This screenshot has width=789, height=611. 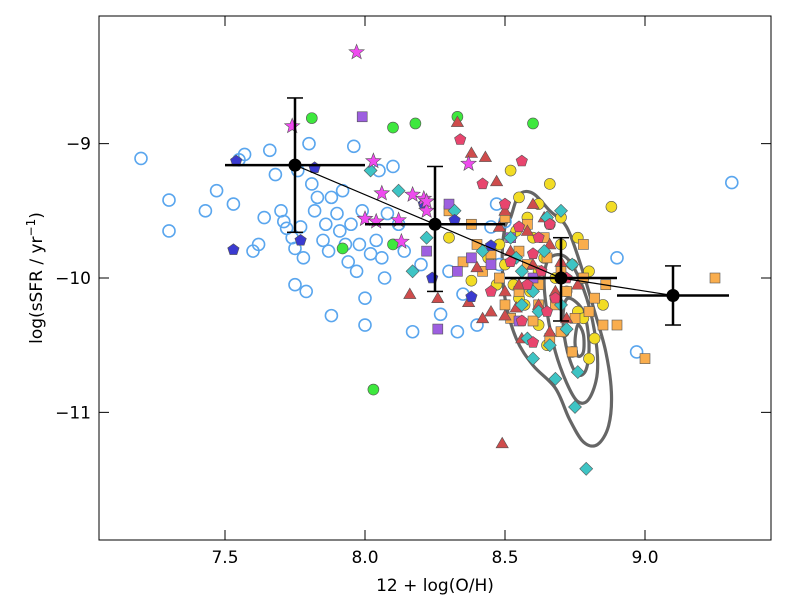 What do you see at coordinates (484, 230) in the screenshot?
I see `binned-trend-line` at bounding box center [484, 230].